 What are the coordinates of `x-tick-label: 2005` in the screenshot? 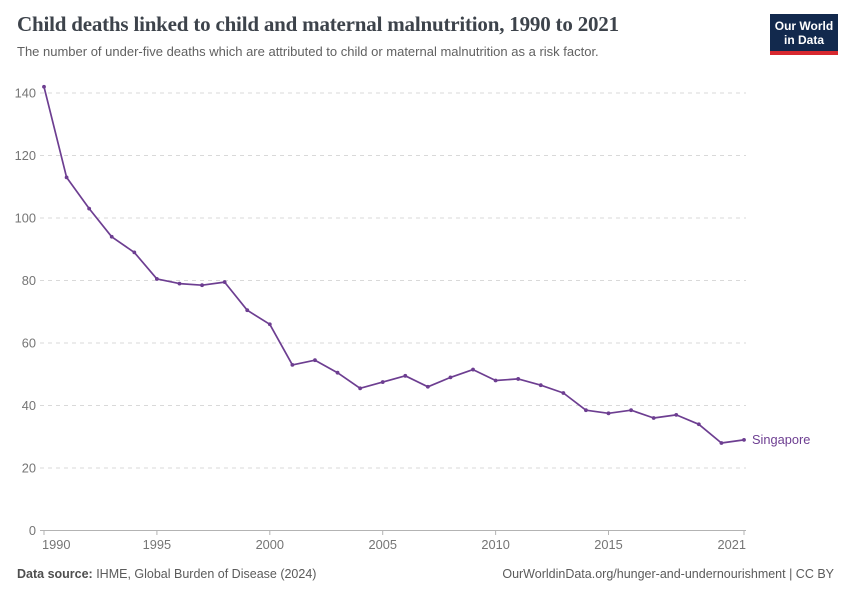 It's located at (382, 544).